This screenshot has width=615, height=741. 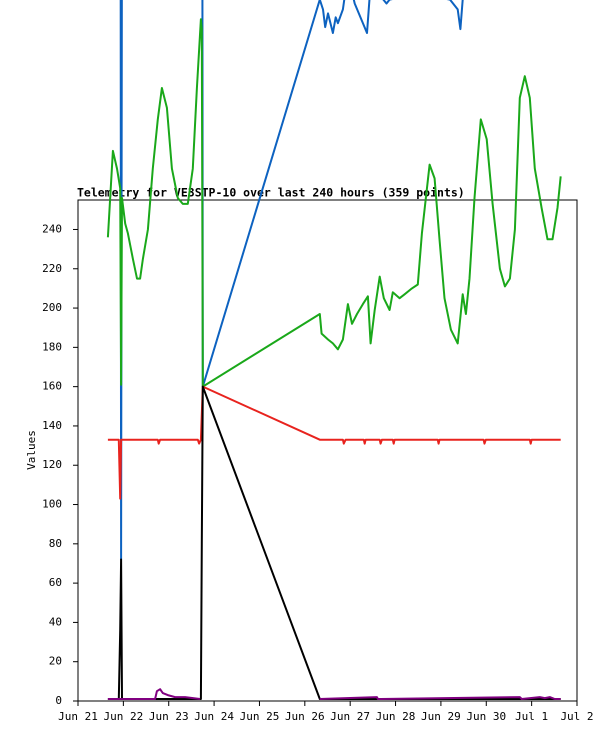 What do you see at coordinates (169, 716) in the screenshot?
I see `x-tick-label: Jun 23` at bounding box center [169, 716].